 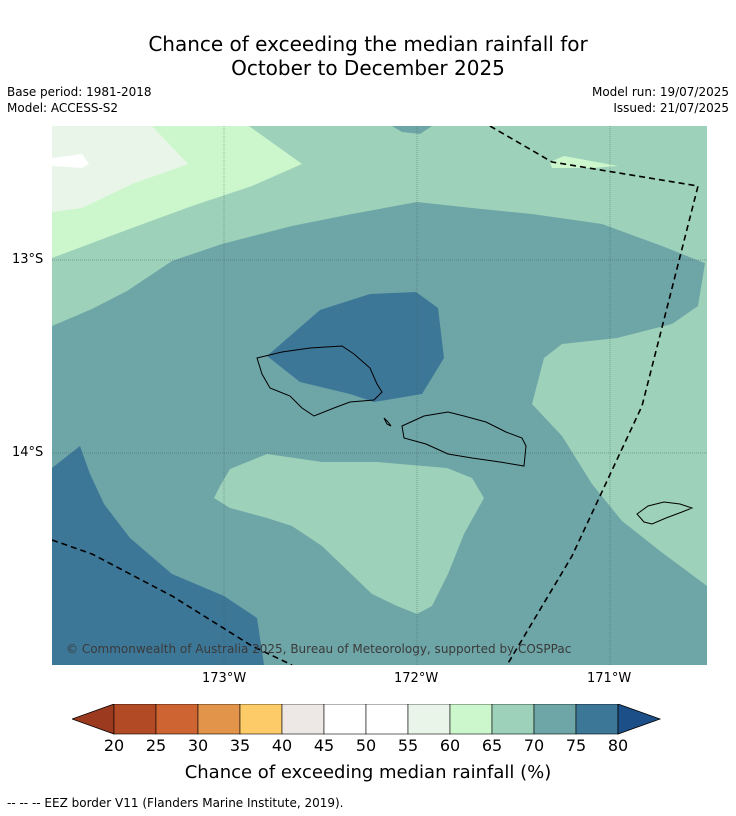 What do you see at coordinates (240, 745) in the screenshot?
I see `colorbar-tick-label: 35` at bounding box center [240, 745].